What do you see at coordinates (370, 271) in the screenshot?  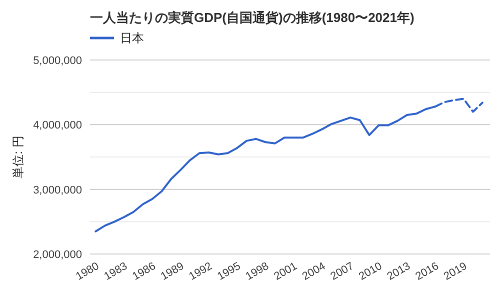 I see `x-tick-label: 2010` at bounding box center [370, 271].